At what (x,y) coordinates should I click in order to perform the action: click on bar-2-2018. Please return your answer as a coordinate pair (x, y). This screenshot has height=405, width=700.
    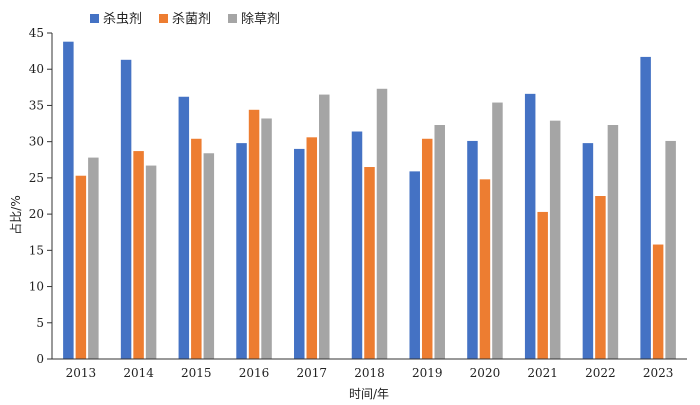
    Looking at the image, I should click on (369, 263).